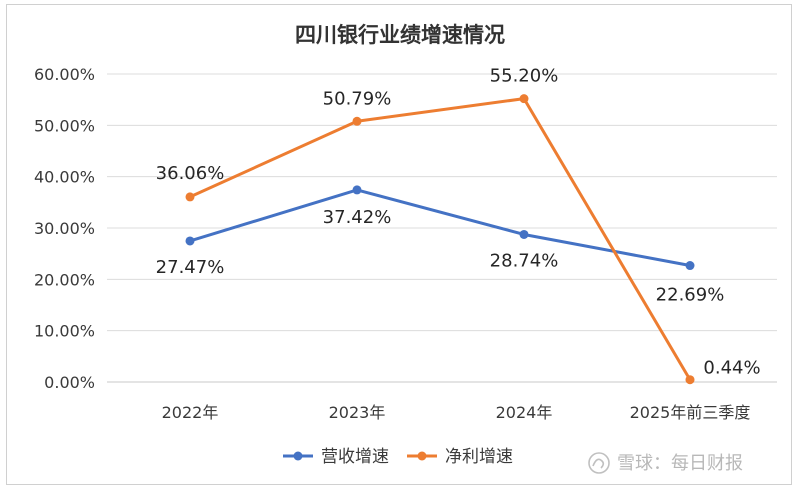  I want to click on profit-data-label: 50.79%, so click(357, 98).